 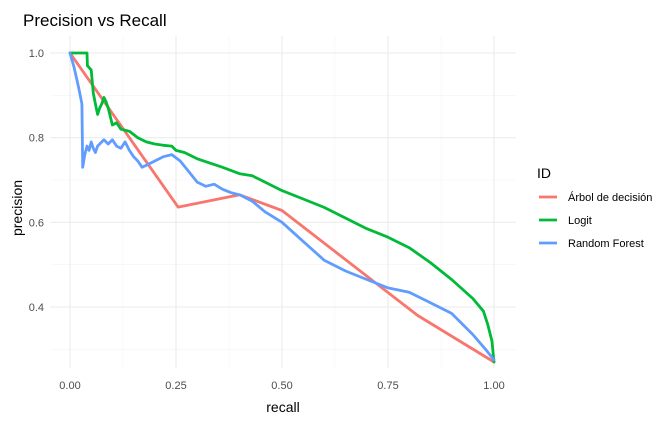 I want to click on y-axis-tick-labels: 0.4 0.6 0.8 1.0, so click(x=36, y=181).